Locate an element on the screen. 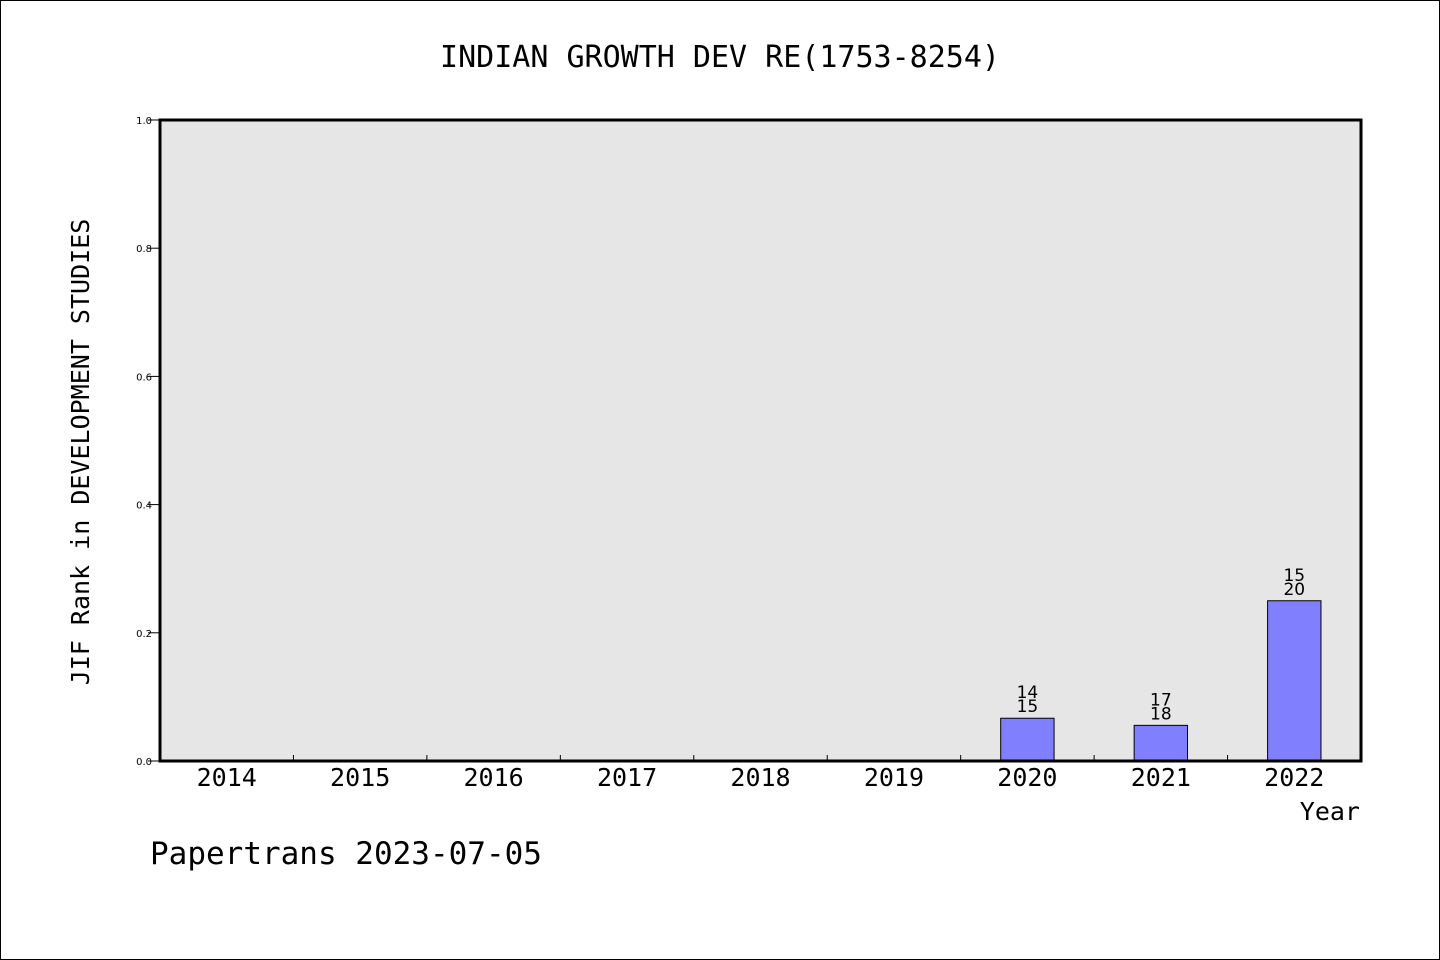 This screenshot has height=960, width=1440. bar-2021 is located at coordinates (1161, 743).